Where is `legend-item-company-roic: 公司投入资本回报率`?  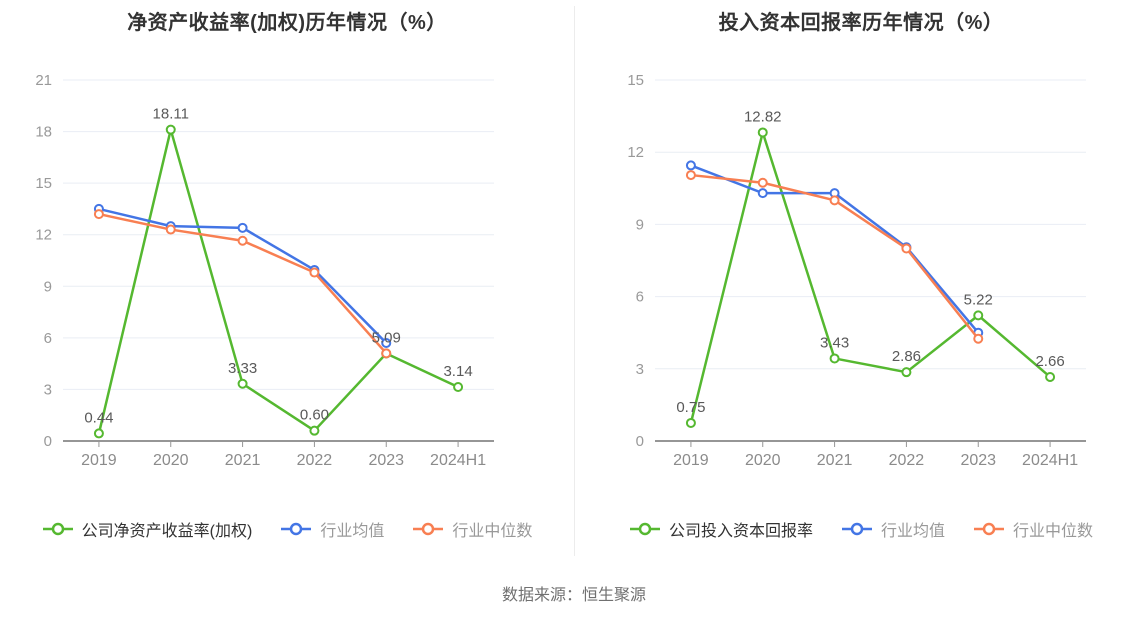
legend-item-company-roic: 公司投入资本回报率 is located at coordinates (721, 529).